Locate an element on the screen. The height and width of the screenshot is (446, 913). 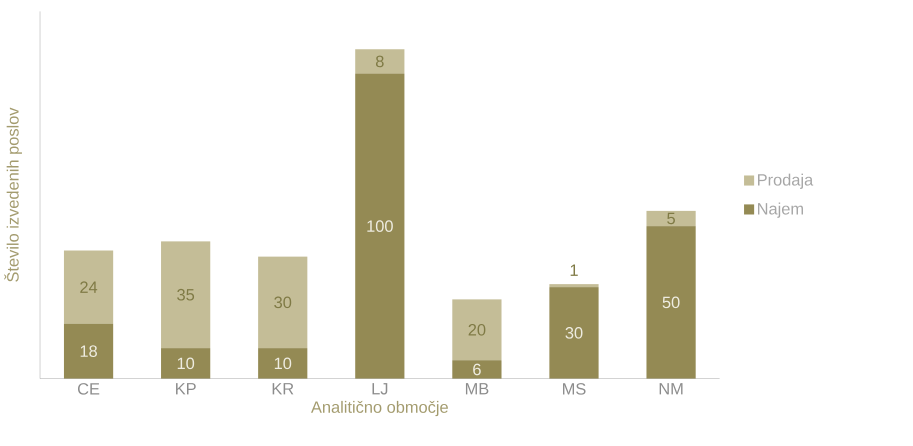
y-axis-title: Število izvedenih poslov is located at coordinates (13, 195).